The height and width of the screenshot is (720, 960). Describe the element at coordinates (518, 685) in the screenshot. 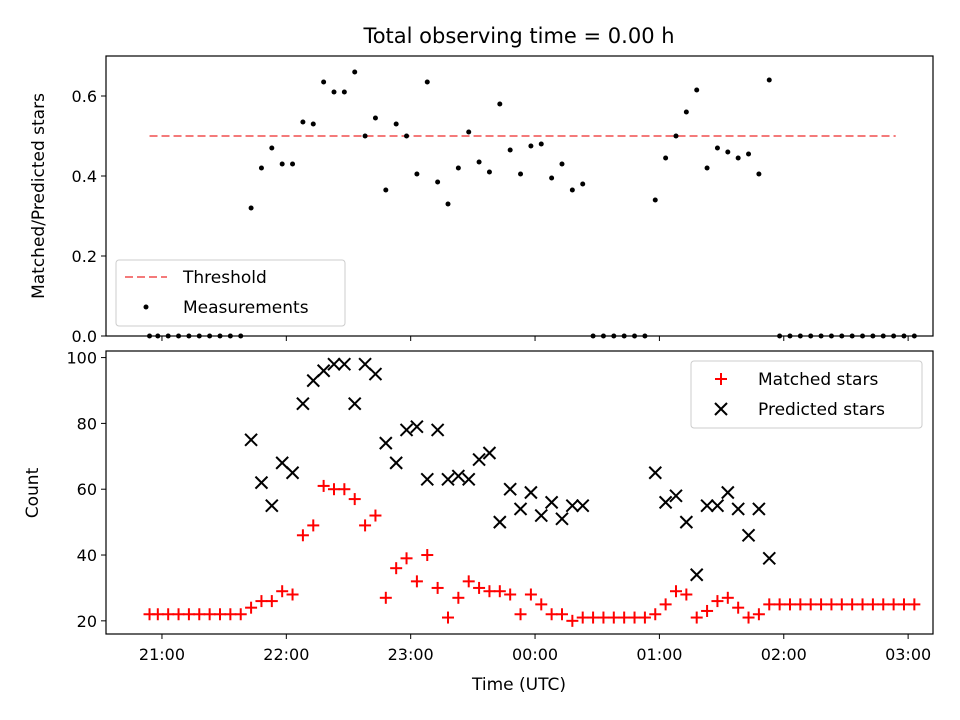

I see `x-axis-label: Time (UTC)` at that location.